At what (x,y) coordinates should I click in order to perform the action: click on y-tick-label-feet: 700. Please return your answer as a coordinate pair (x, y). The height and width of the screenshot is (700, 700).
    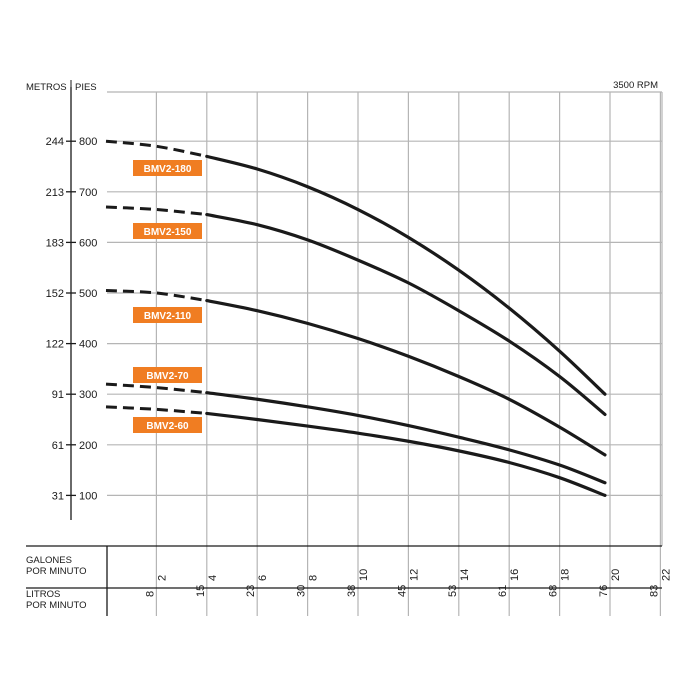
    Looking at the image, I should click on (88, 193).